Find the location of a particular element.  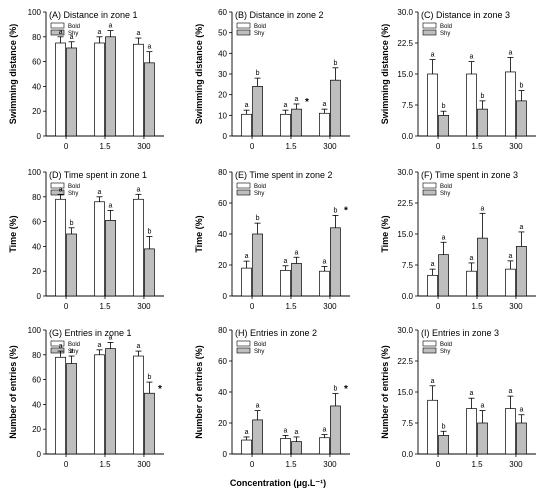

y-tick-label: 0.0 is located at coordinates (408, 136).